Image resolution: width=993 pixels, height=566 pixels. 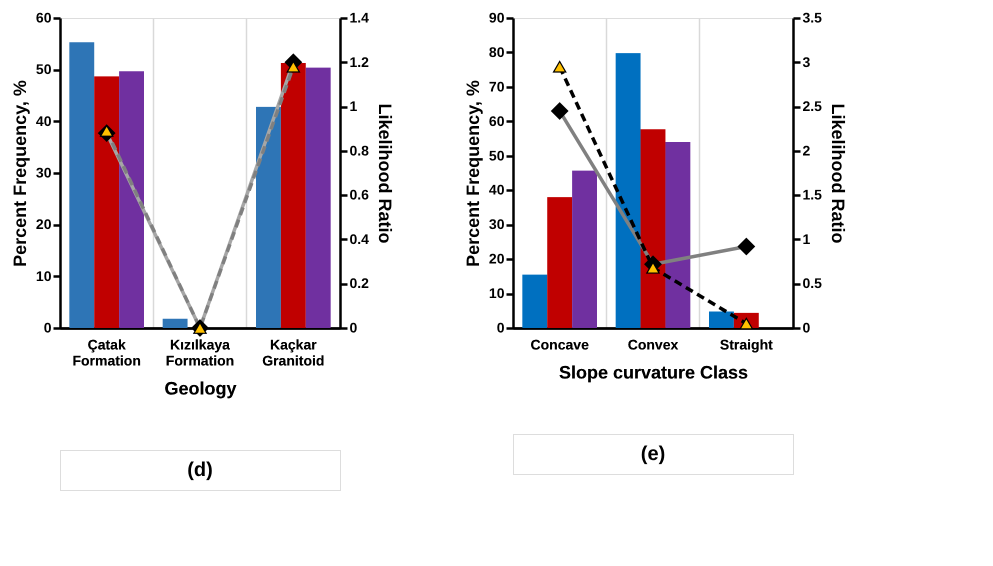 I want to click on y-tick-label: 70, so click(x=496, y=86).